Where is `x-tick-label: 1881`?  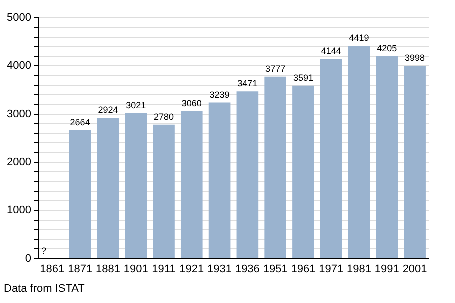
x-tick-label: 1881 is located at coordinates (108, 269).